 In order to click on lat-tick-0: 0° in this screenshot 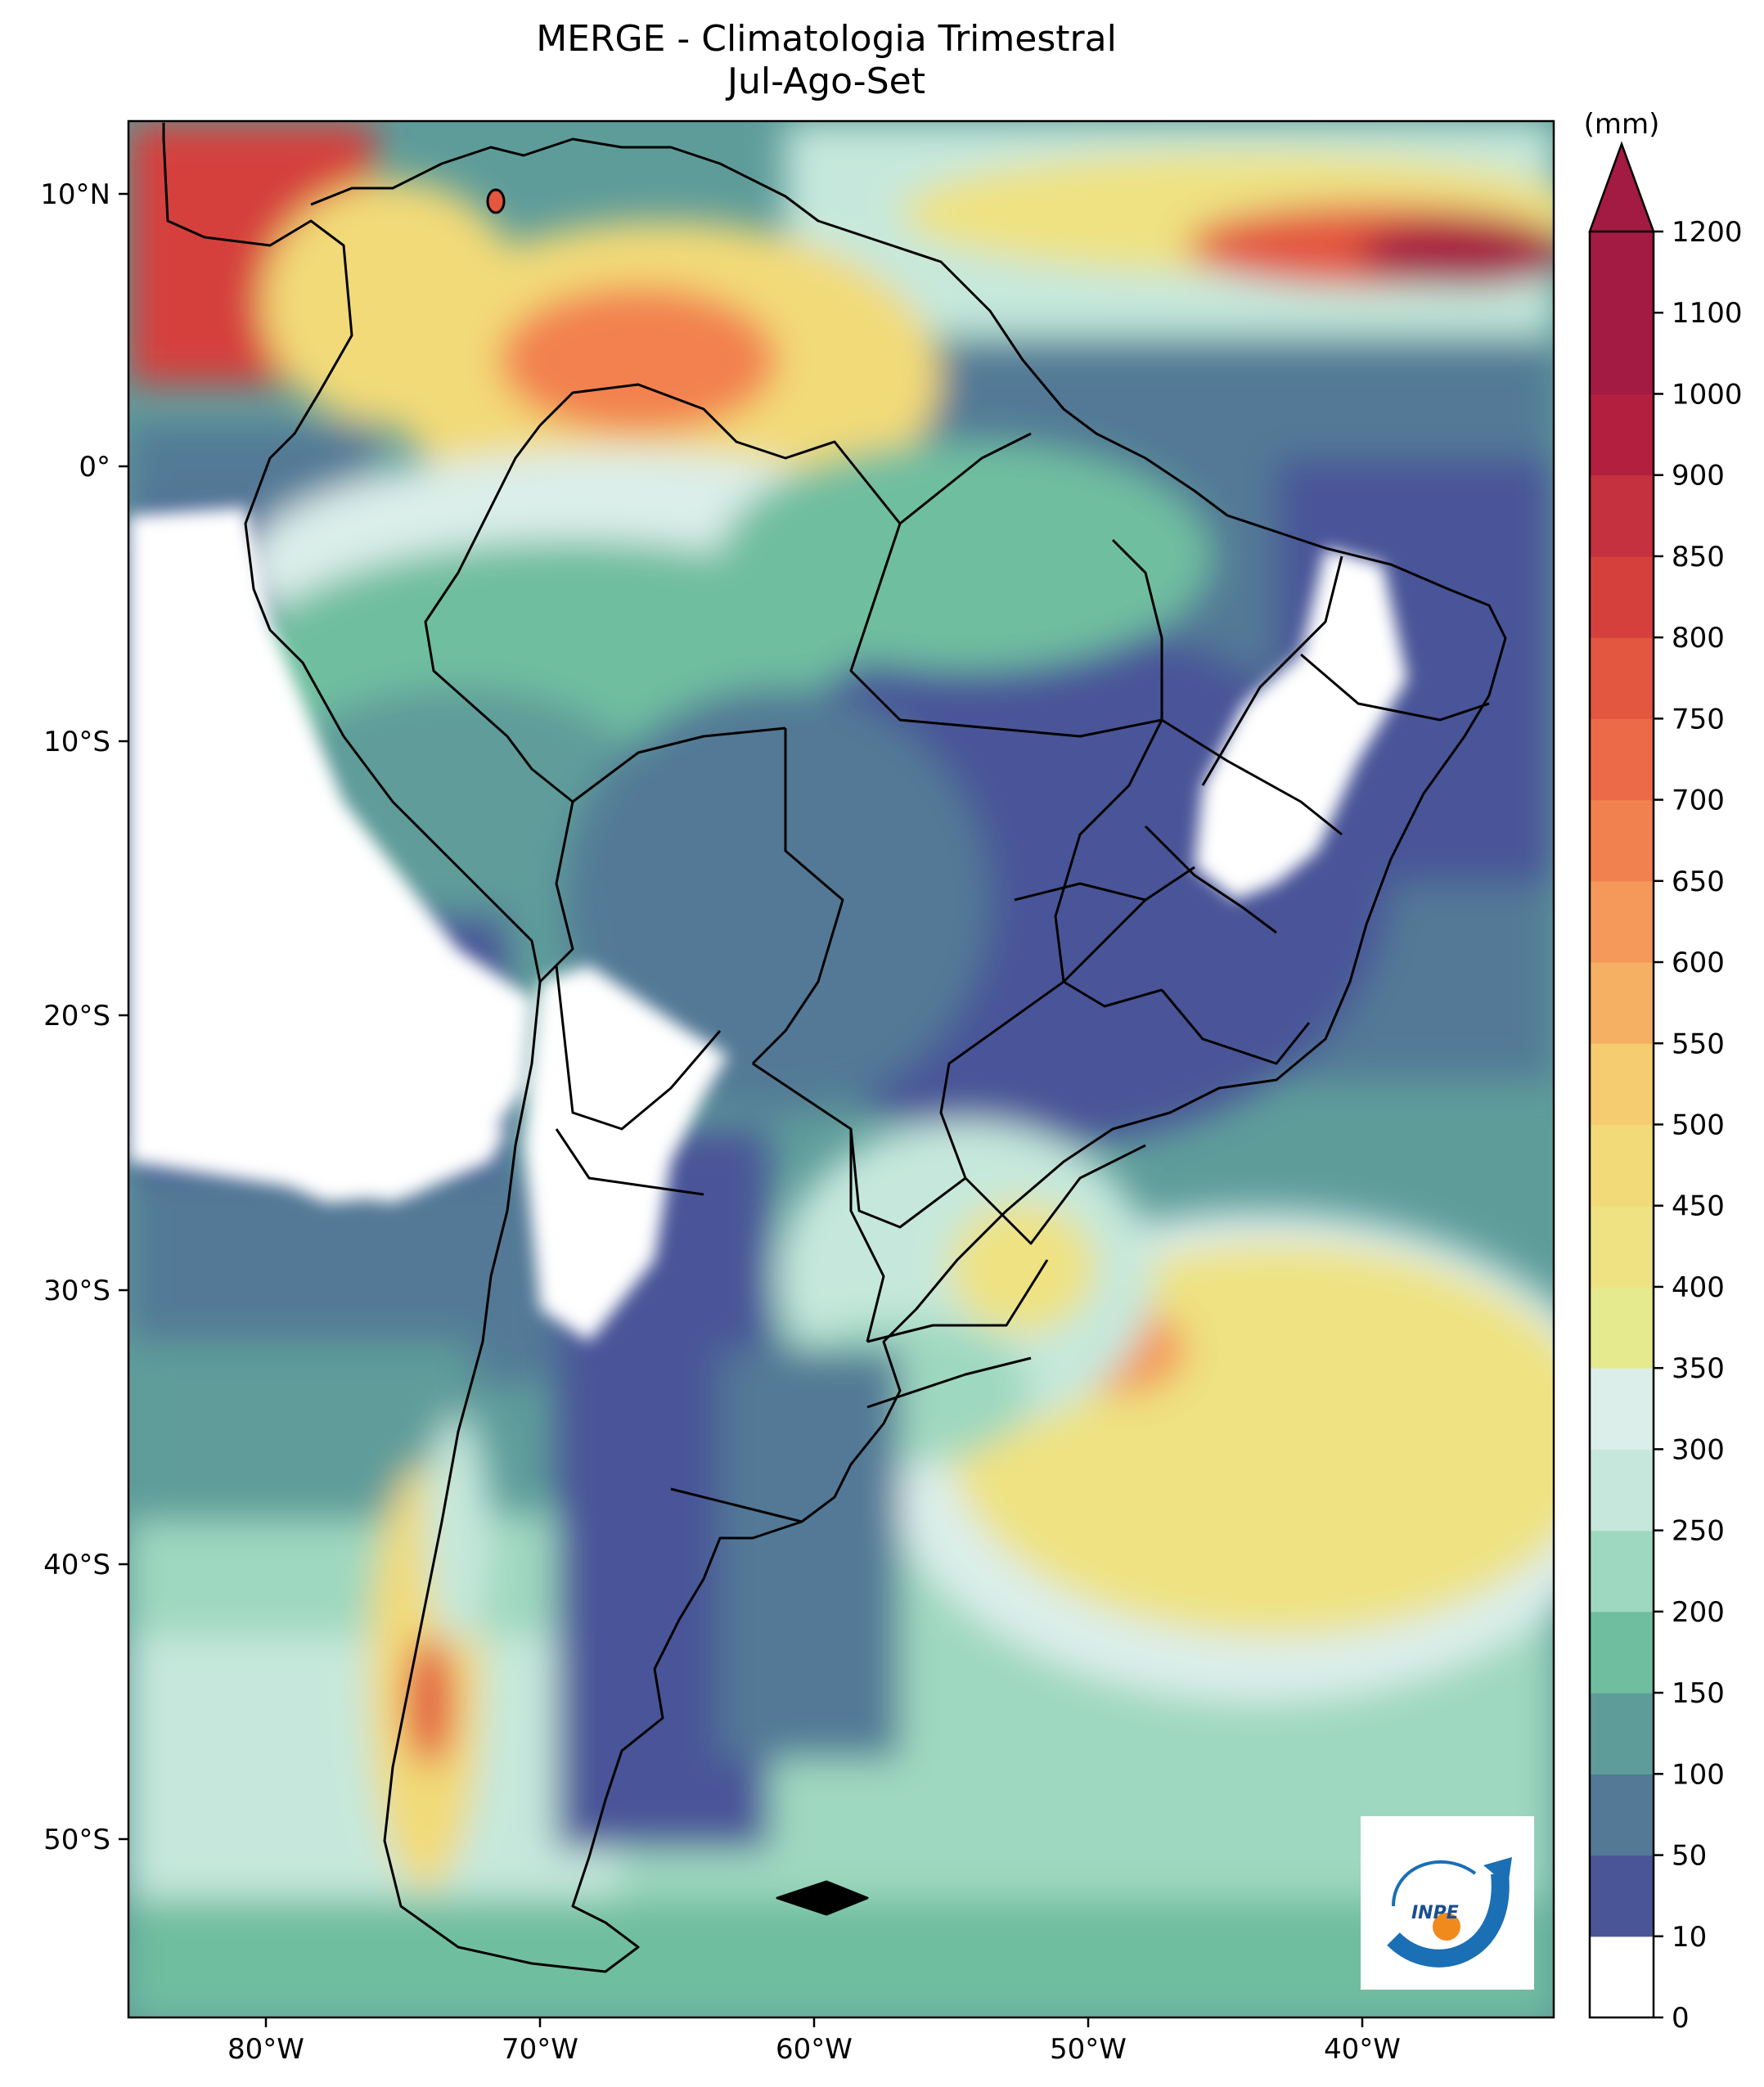, I will do `click(95, 467)`.